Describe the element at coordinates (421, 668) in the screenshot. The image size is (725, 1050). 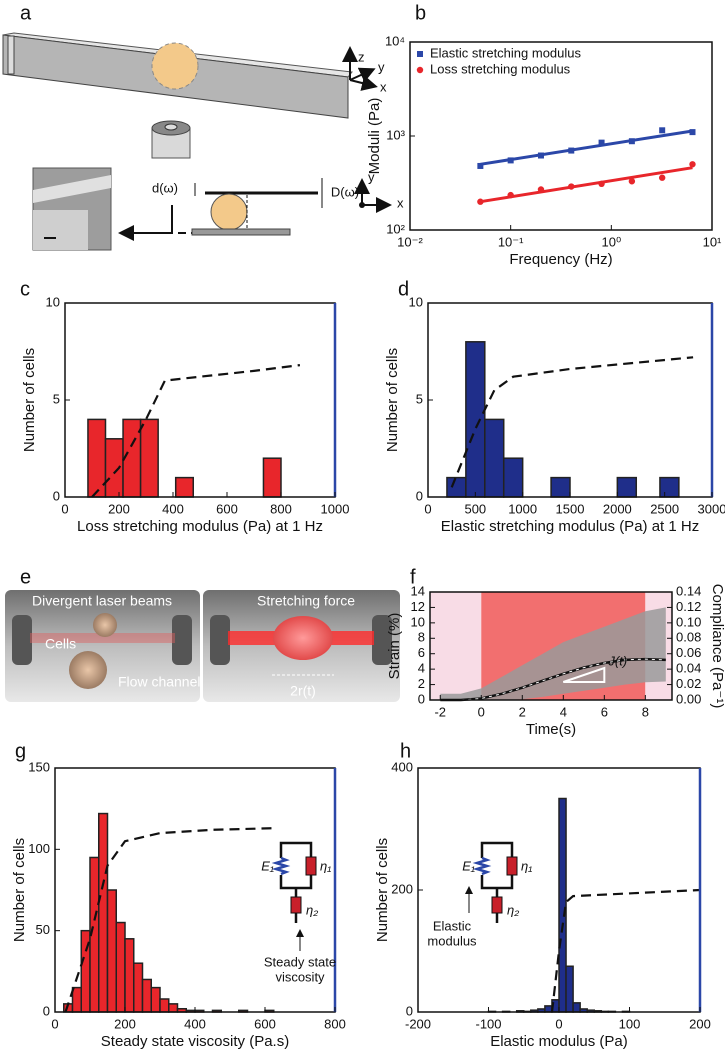
I see `y-tick-label: 4` at that location.